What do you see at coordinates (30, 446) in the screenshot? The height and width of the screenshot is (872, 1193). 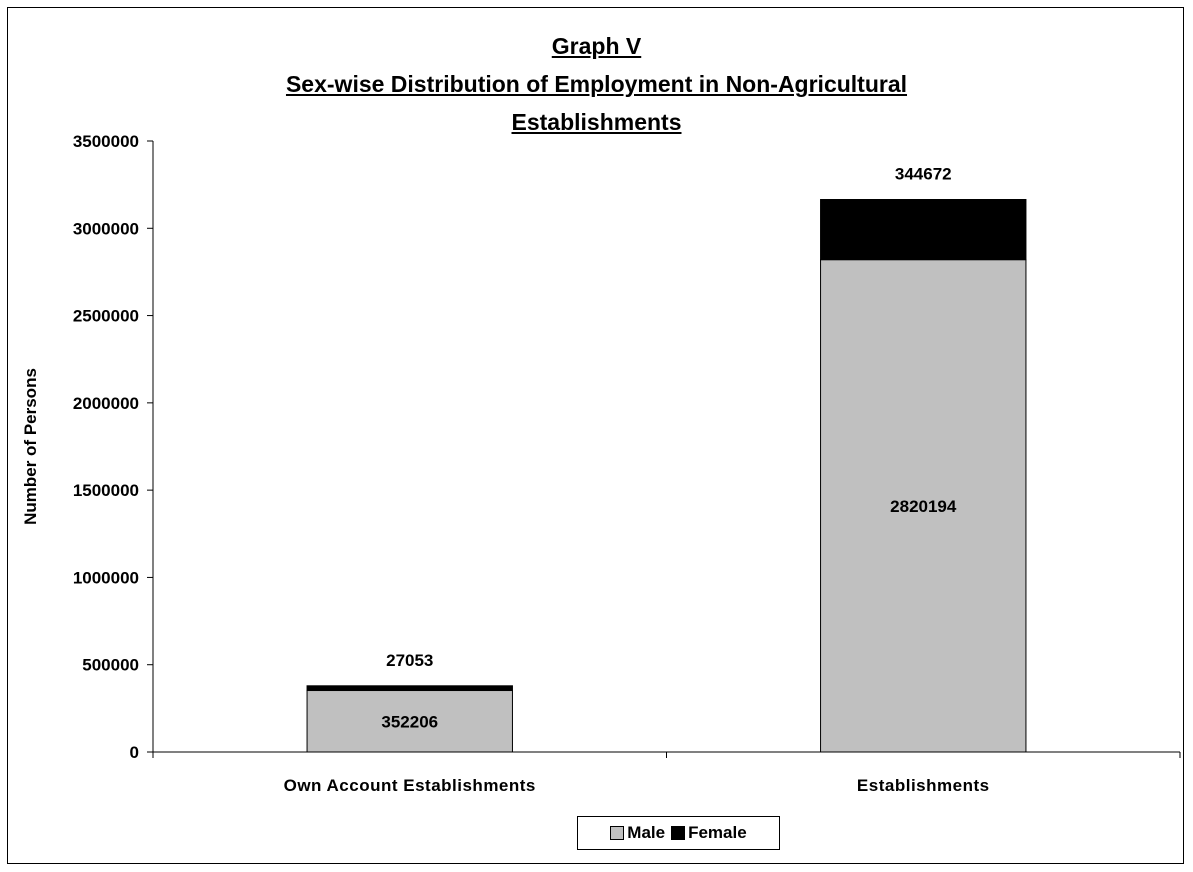 I see `y-axis-title: Number of Persons` at bounding box center [30, 446].